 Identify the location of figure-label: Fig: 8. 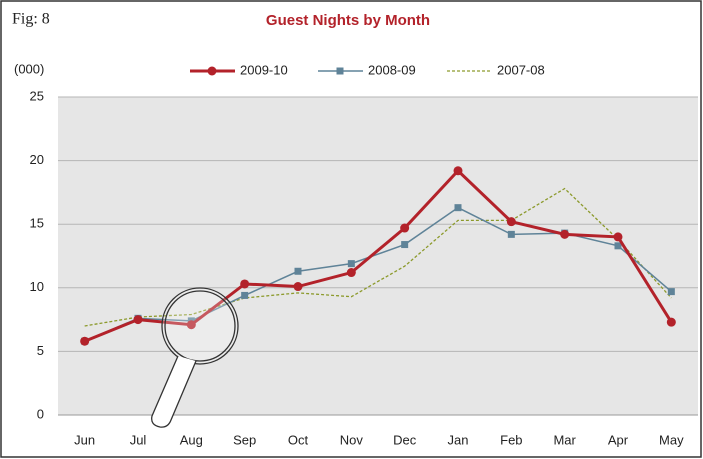
(31, 19).